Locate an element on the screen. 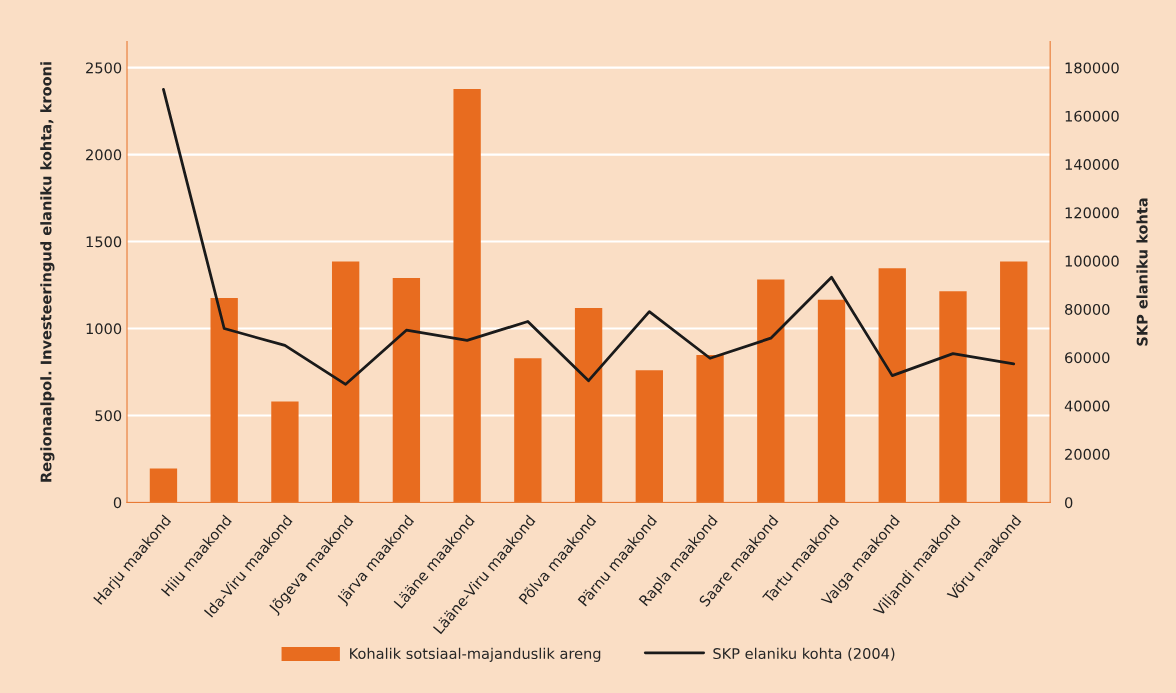 The image size is (1176, 693). y2-tick-label: 100000 is located at coordinates (1092, 261).